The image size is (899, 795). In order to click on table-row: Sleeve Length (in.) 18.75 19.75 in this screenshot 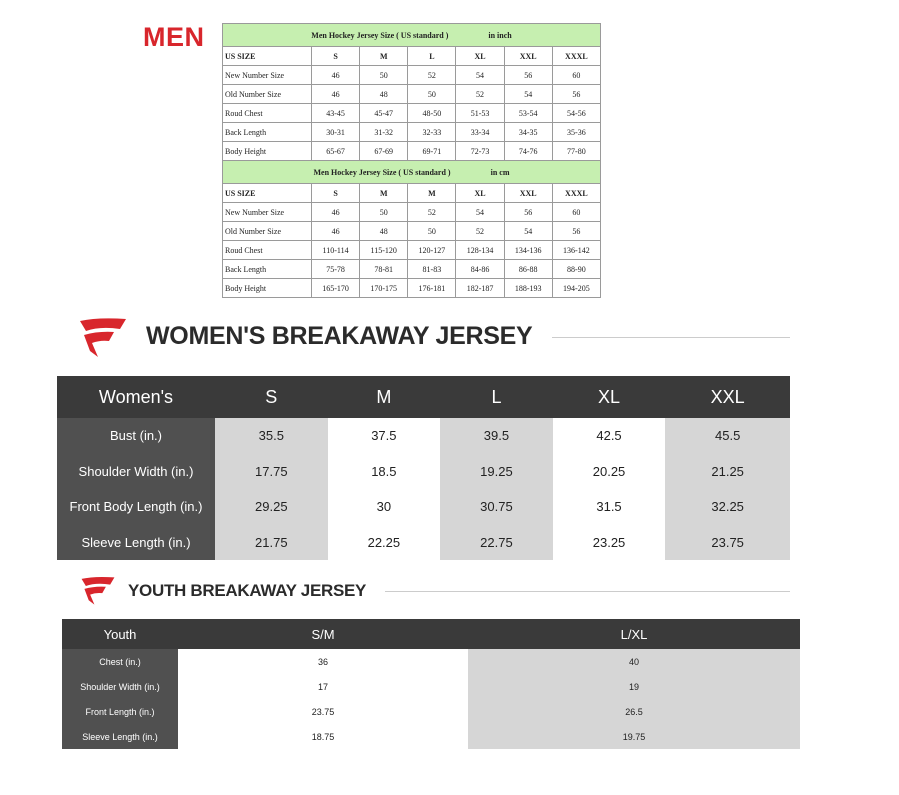, I will do `click(431, 736)`.